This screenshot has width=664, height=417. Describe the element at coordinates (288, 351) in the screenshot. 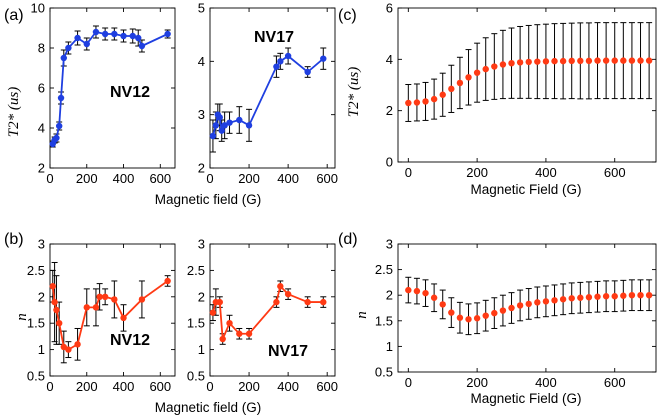

I see `annotation-nv17-b: NV17` at that location.